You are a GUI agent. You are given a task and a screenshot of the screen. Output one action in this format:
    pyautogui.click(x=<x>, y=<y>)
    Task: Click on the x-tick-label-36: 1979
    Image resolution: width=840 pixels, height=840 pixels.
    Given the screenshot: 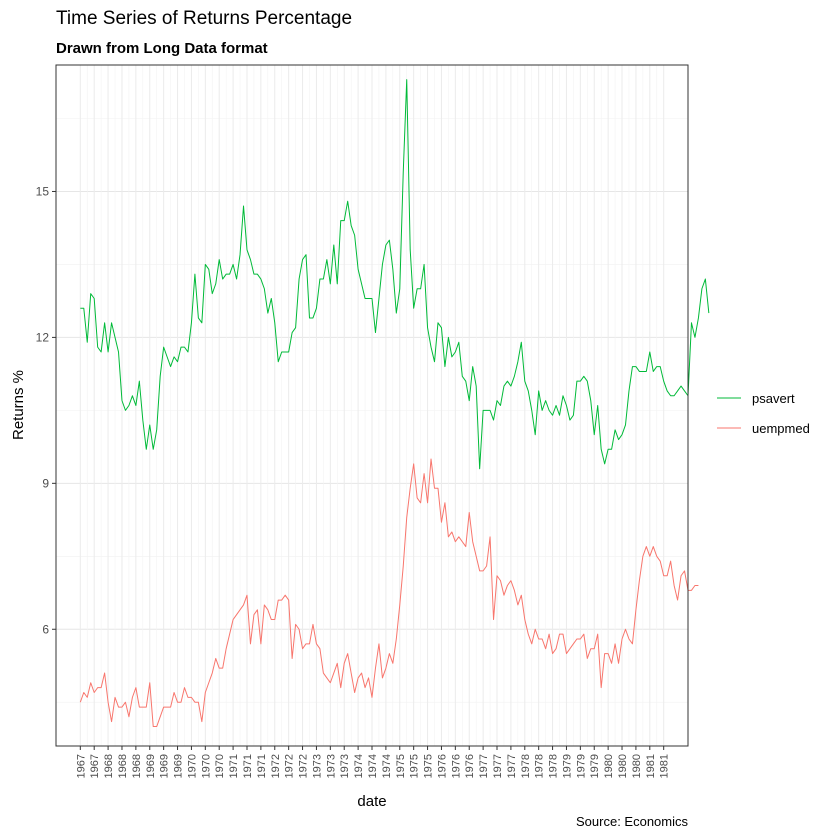 What is the action you would take?
    pyautogui.click(x=581, y=766)
    